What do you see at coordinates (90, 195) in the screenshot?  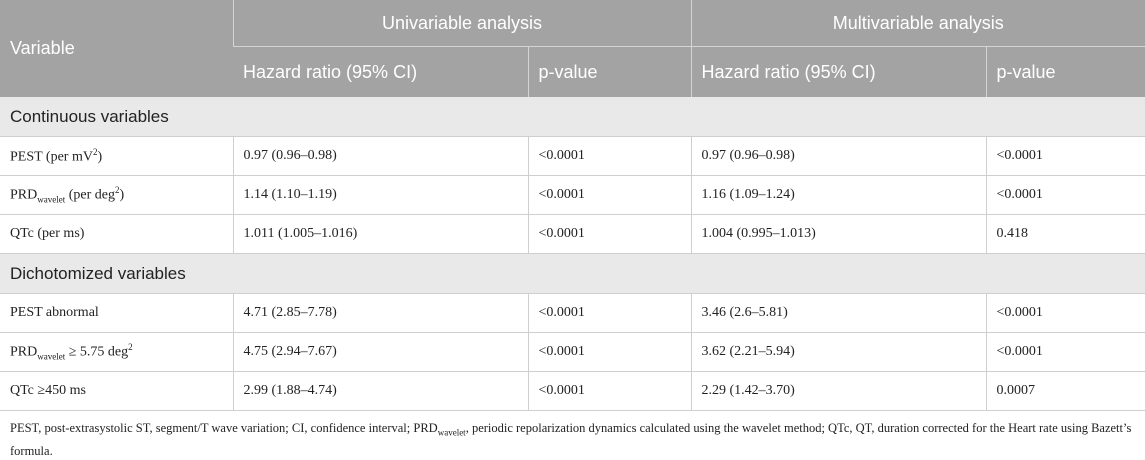 I see `text: (per deg` at bounding box center [90, 195].